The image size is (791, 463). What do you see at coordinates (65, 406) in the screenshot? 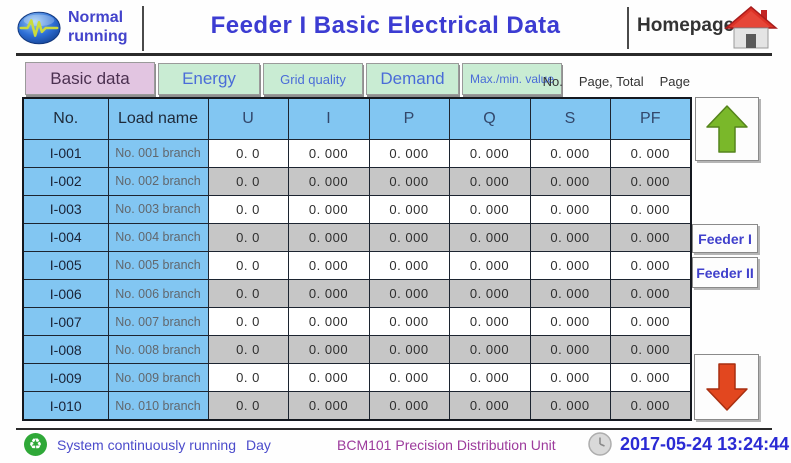
I see `cell-no: I-010` at bounding box center [65, 406].